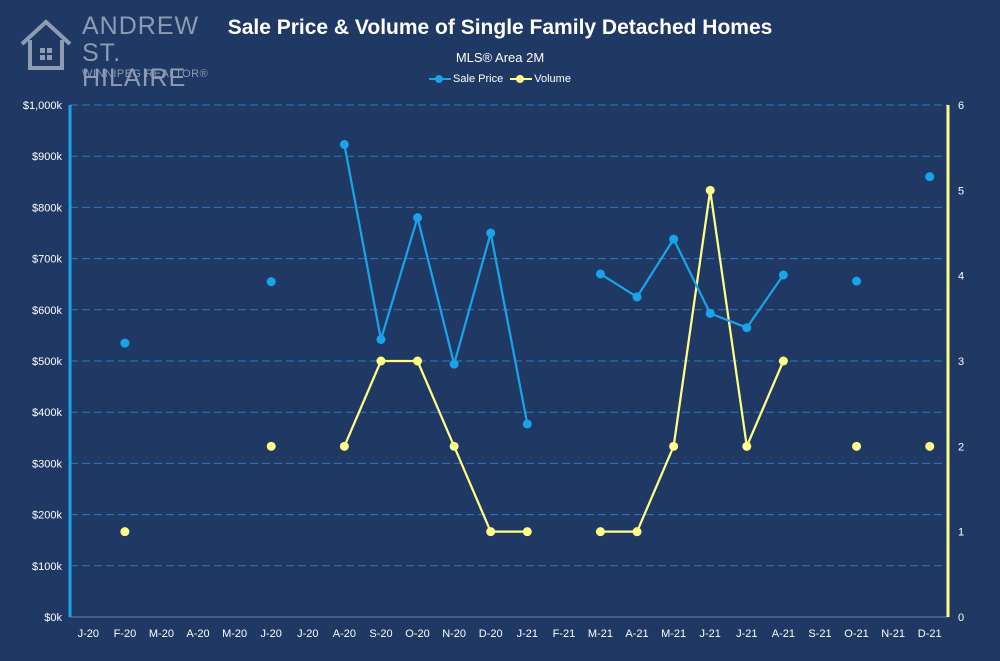 This screenshot has width=1000, height=661. I want to click on chart-legend: Sale Price Volume, so click(500, 80).